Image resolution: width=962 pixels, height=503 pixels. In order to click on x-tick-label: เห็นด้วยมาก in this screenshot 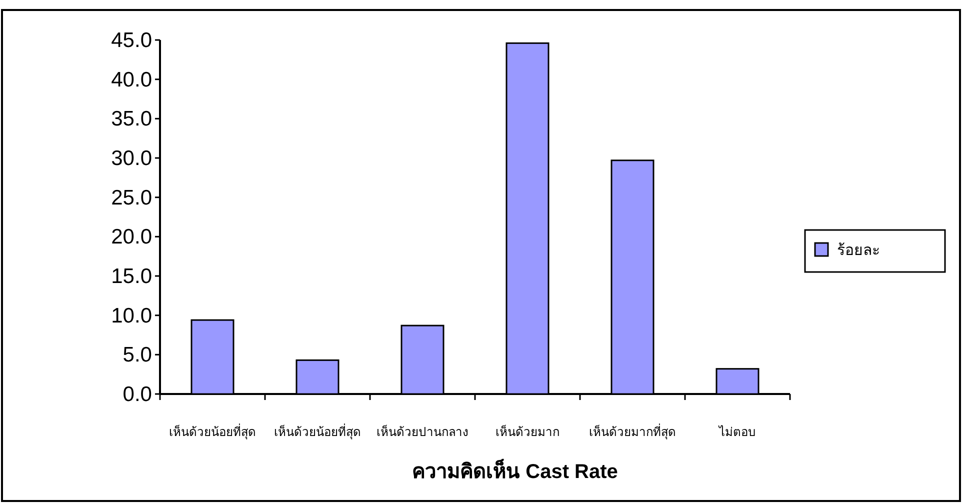, I will do `click(528, 431)`.